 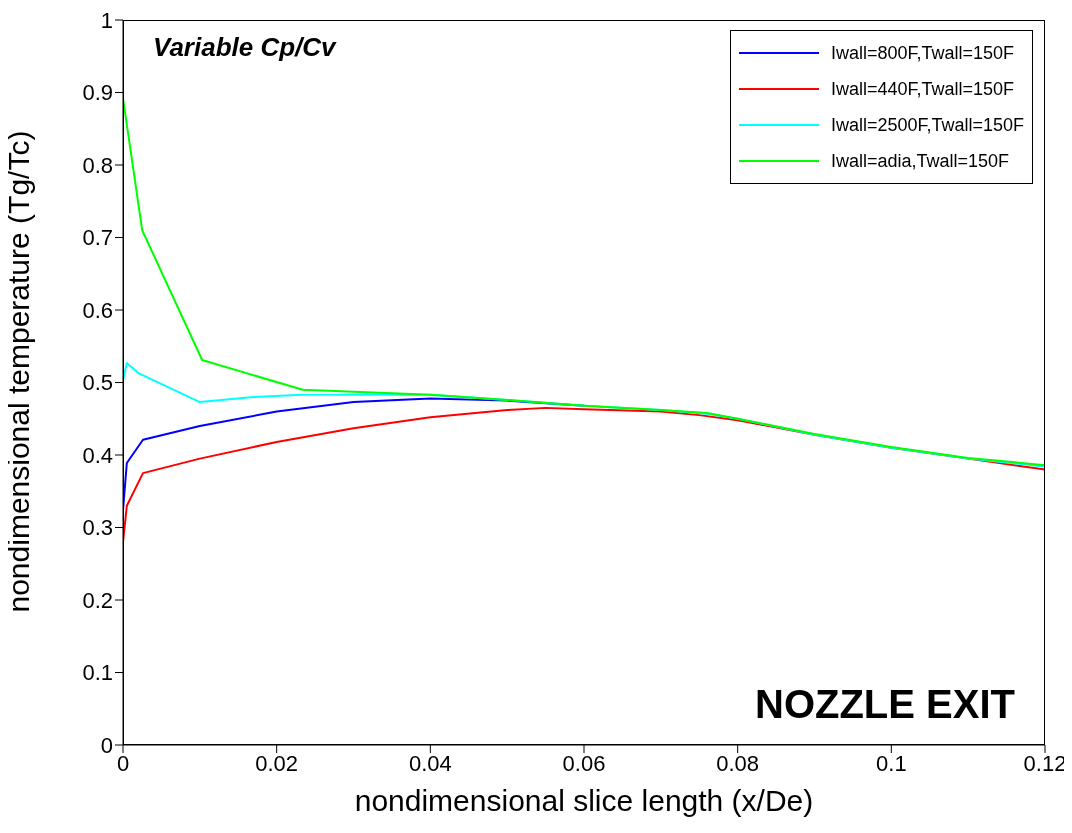 I want to click on annotation: NOZZLE EXIT, so click(x=885, y=704).